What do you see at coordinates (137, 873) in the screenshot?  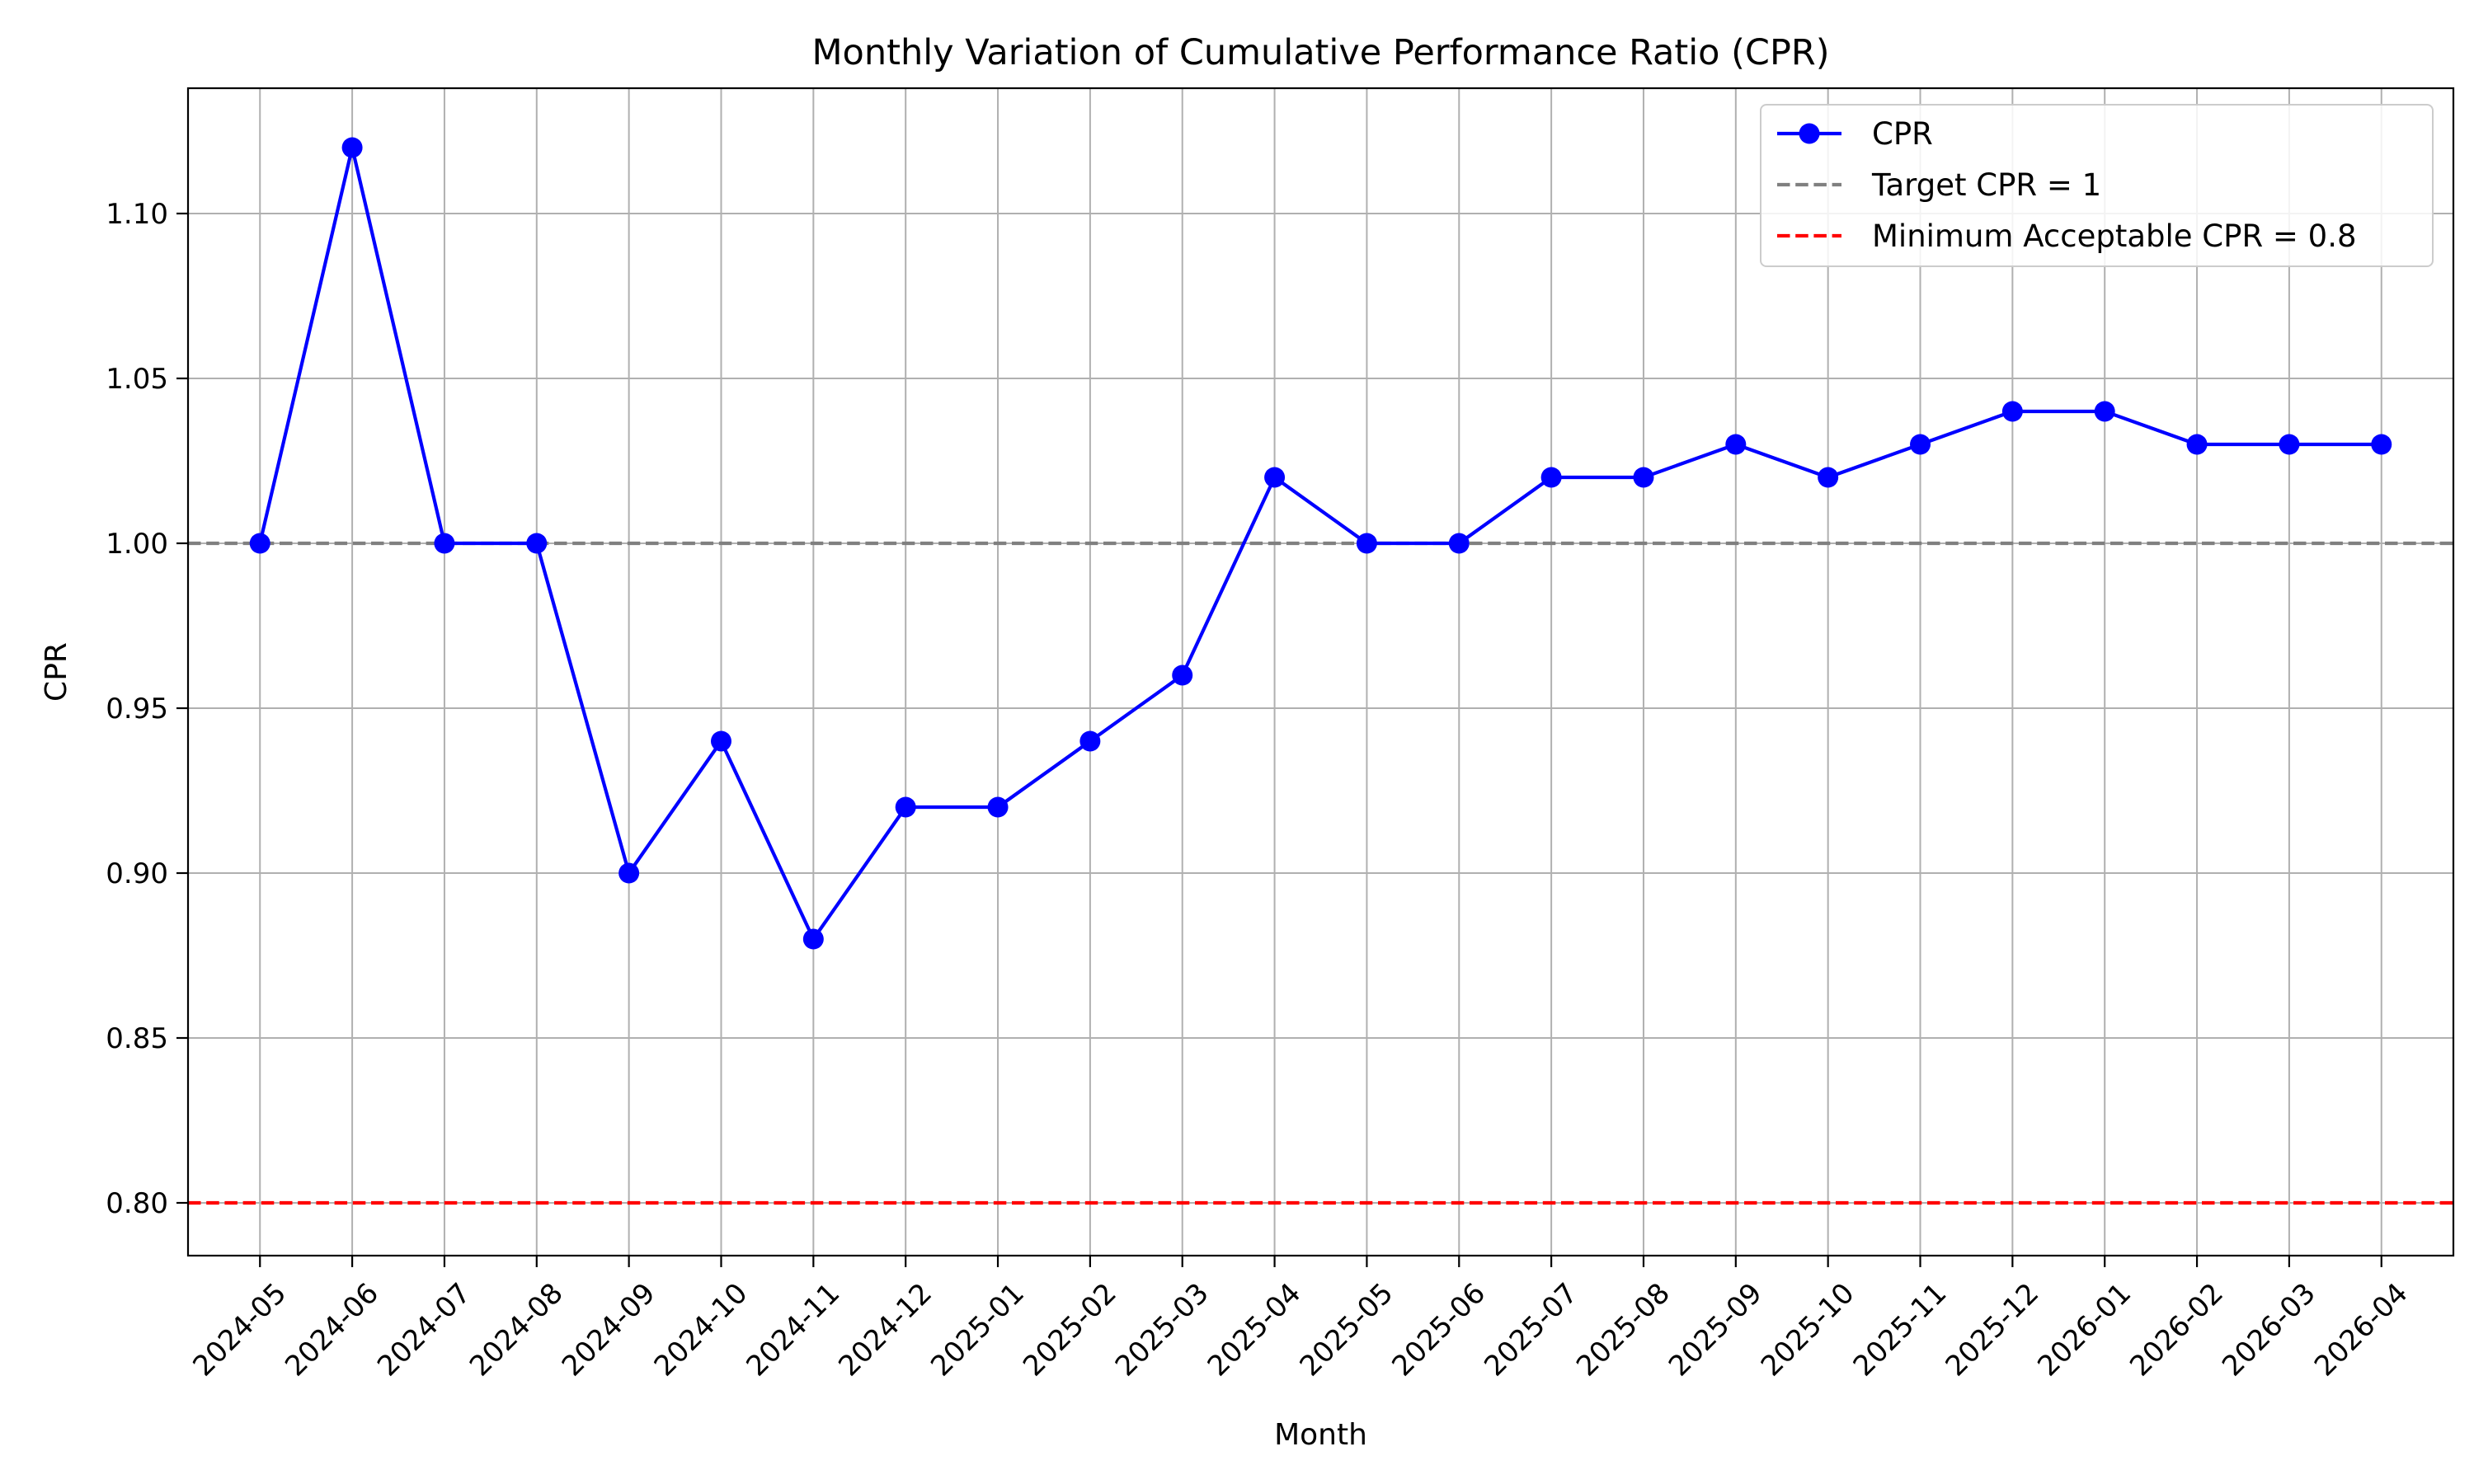 I see `y-tick-label: 0.90` at bounding box center [137, 873].